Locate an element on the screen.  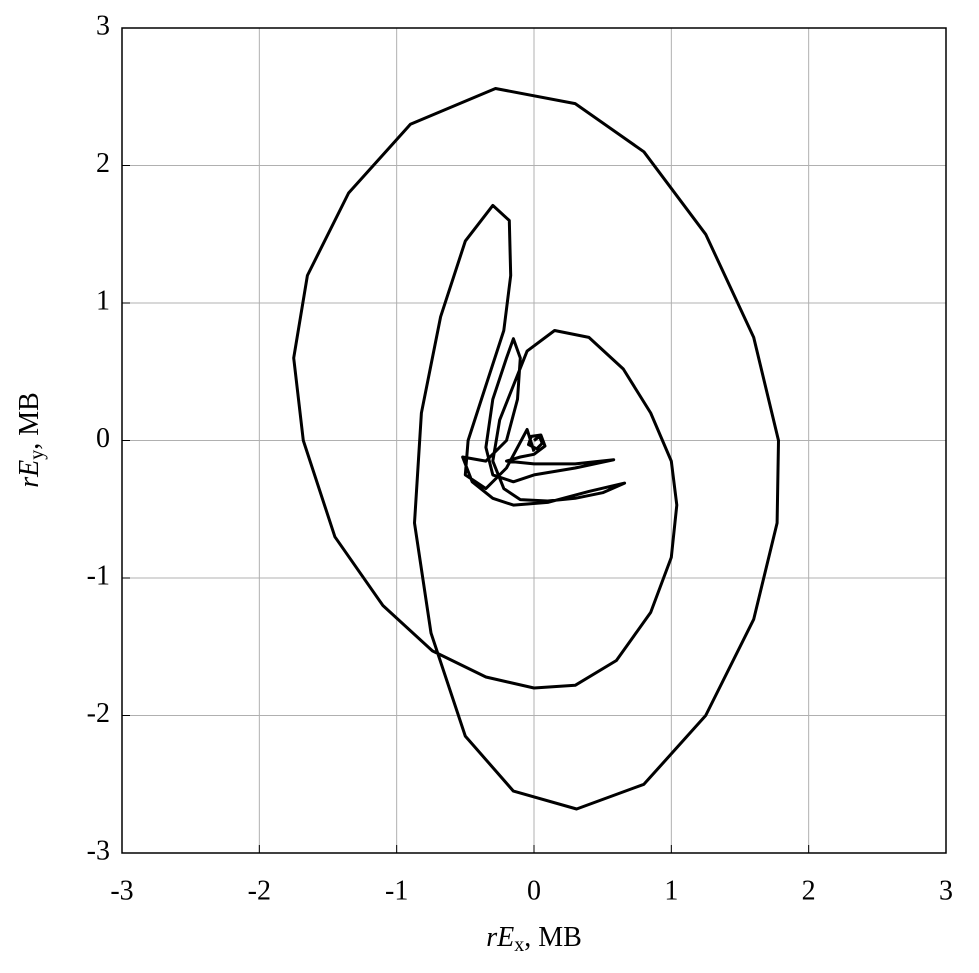
axis-label-part: y is located at coordinates (37, 455).